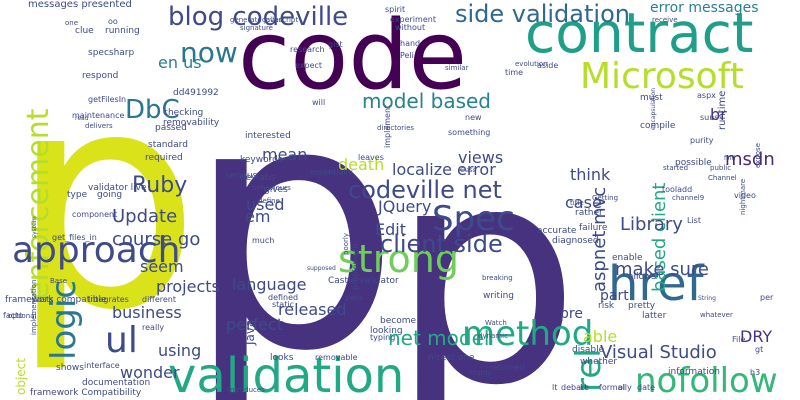 The image size is (800, 400). Describe the element at coordinates (451, 358) in the screenshot. I see `word-nicest-one: nicest one` at that location.